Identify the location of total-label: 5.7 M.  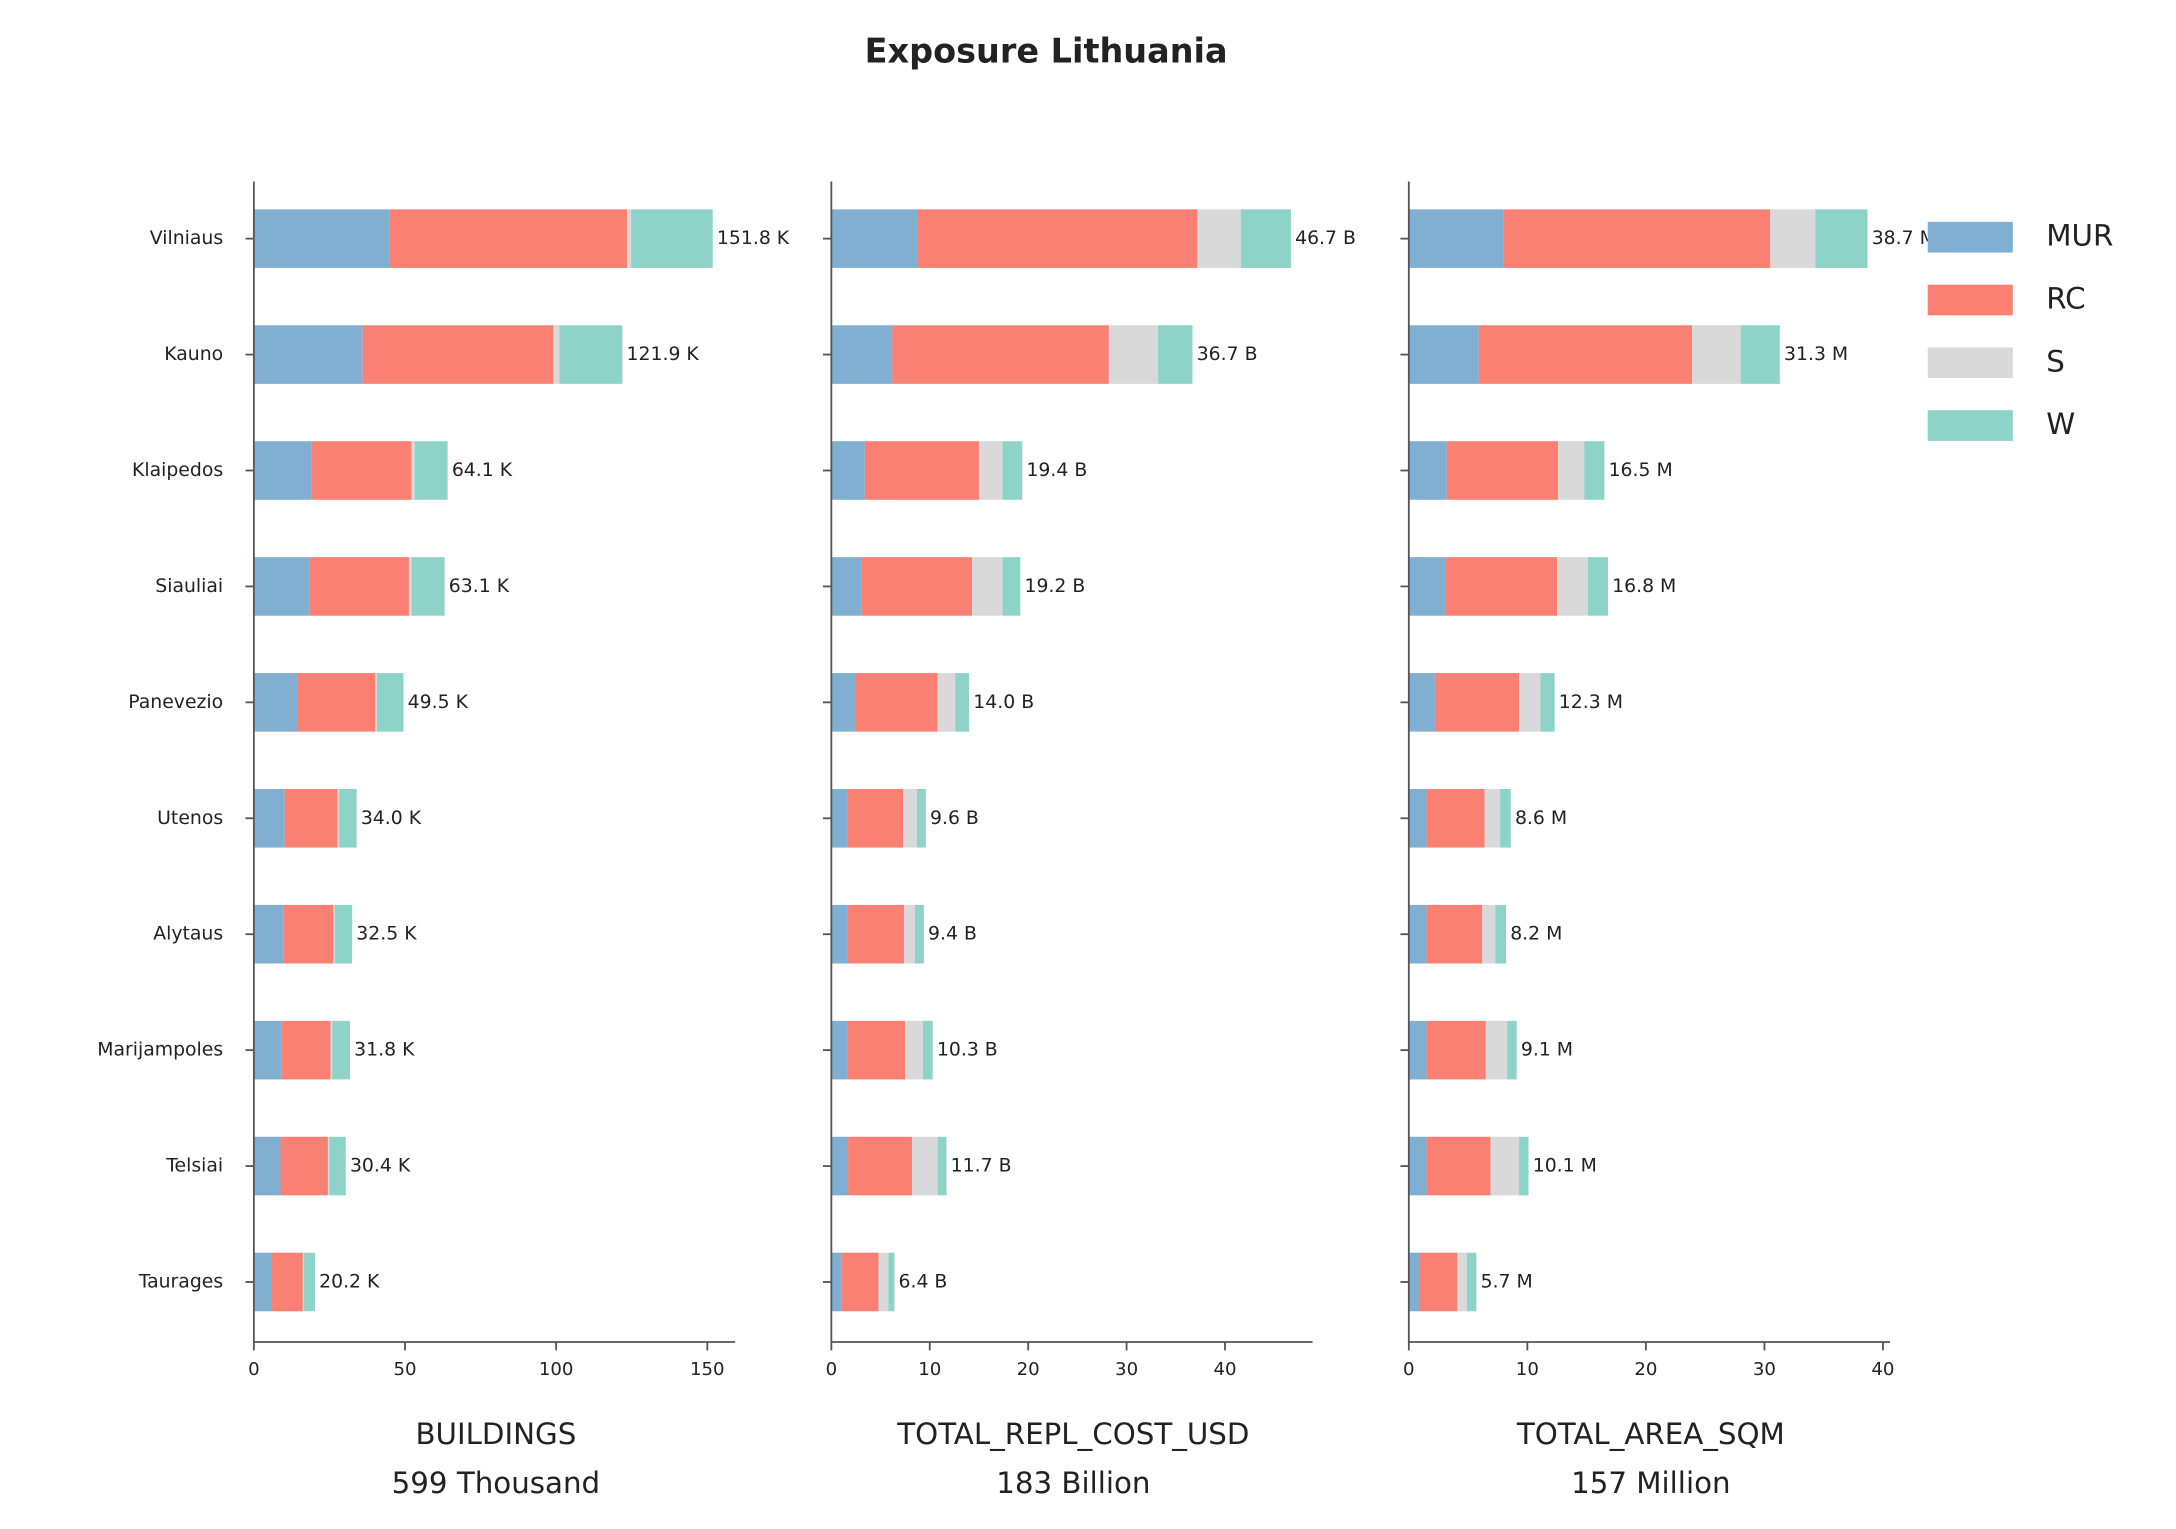
(1507, 1281).